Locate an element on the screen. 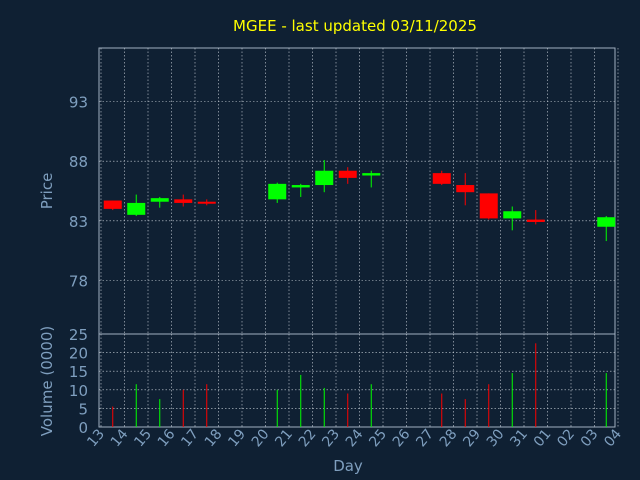  x-tick-label: 25 is located at coordinates (378, 438).